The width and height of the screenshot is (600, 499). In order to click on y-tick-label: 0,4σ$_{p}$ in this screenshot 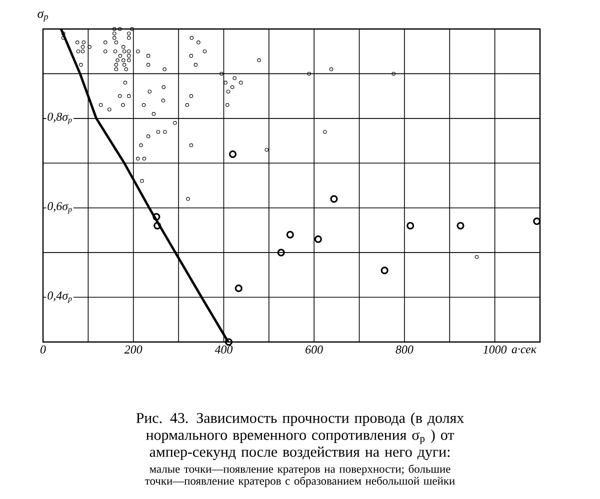, I will do `click(60, 297)`.